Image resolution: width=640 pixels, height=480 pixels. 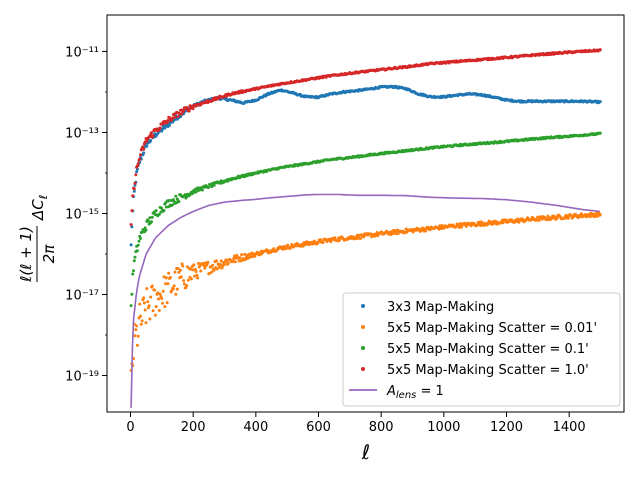 I want to click on x-tick-label: 400, so click(x=255, y=427).